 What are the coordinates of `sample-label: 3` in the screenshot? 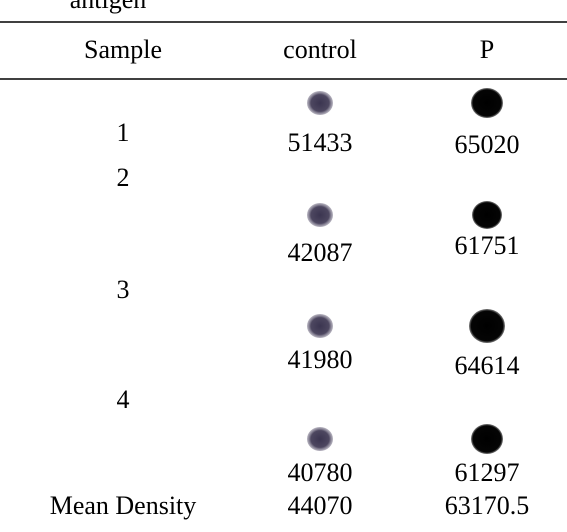 It's located at (123, 289).